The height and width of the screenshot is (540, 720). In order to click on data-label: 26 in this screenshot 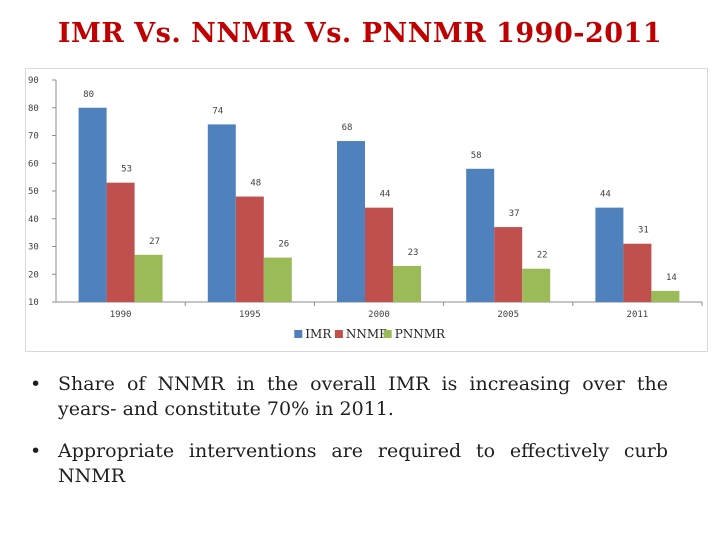, I will do `click(283, 245)`.